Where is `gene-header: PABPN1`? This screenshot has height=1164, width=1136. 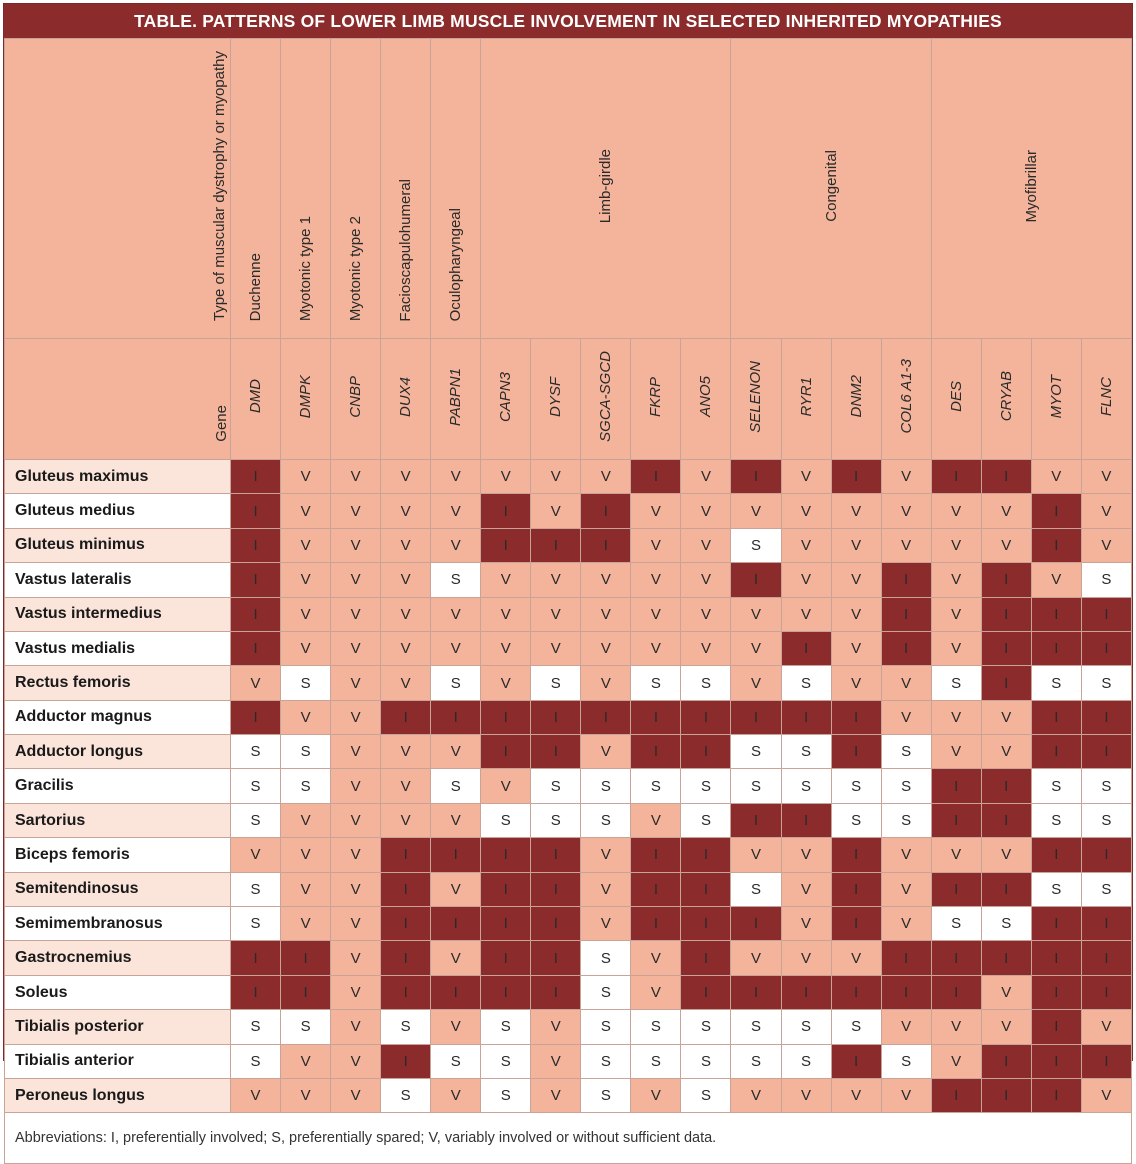
gene-header: PABPN1 is located at coordinates (456, 399).